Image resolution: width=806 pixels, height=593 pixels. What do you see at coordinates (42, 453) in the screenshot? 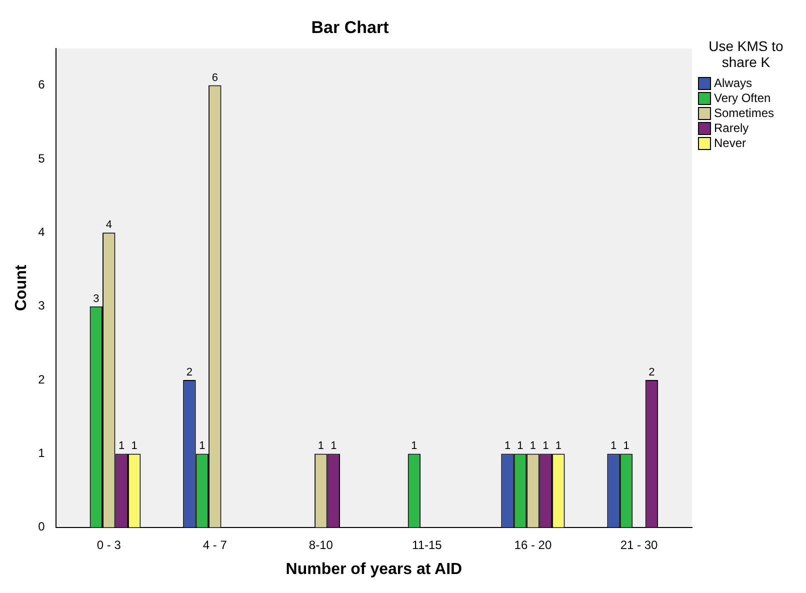
I see `y-tick-label: 1` at bounding box center [42, 453].